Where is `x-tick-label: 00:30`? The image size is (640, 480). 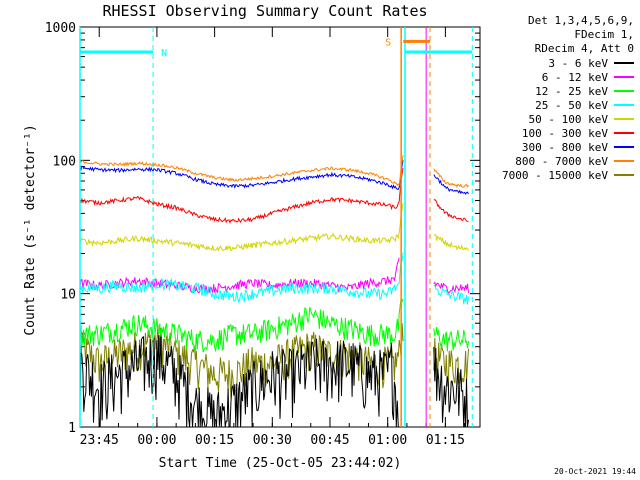
x-tick-label: 00:30 is located at coordinates (272, 440).